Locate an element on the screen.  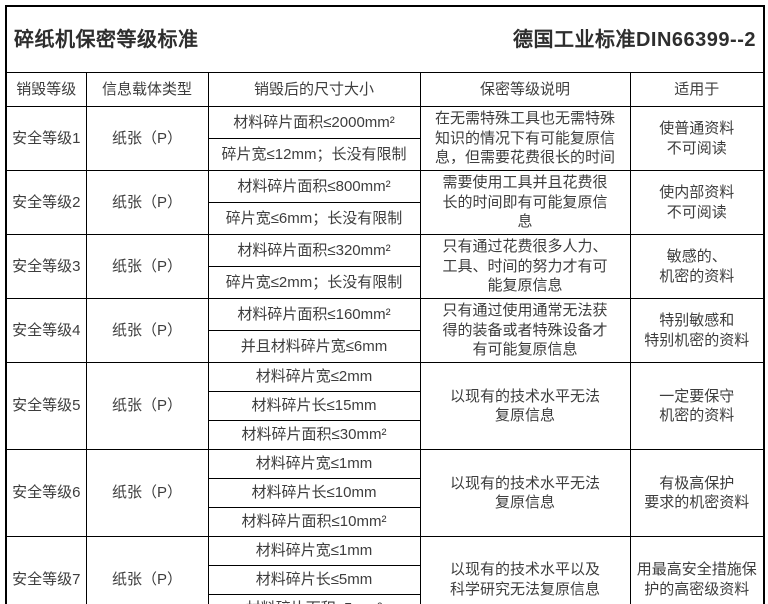
column-header-size: 销毁后的尺寸大小 is located at coordinates (314, 89).